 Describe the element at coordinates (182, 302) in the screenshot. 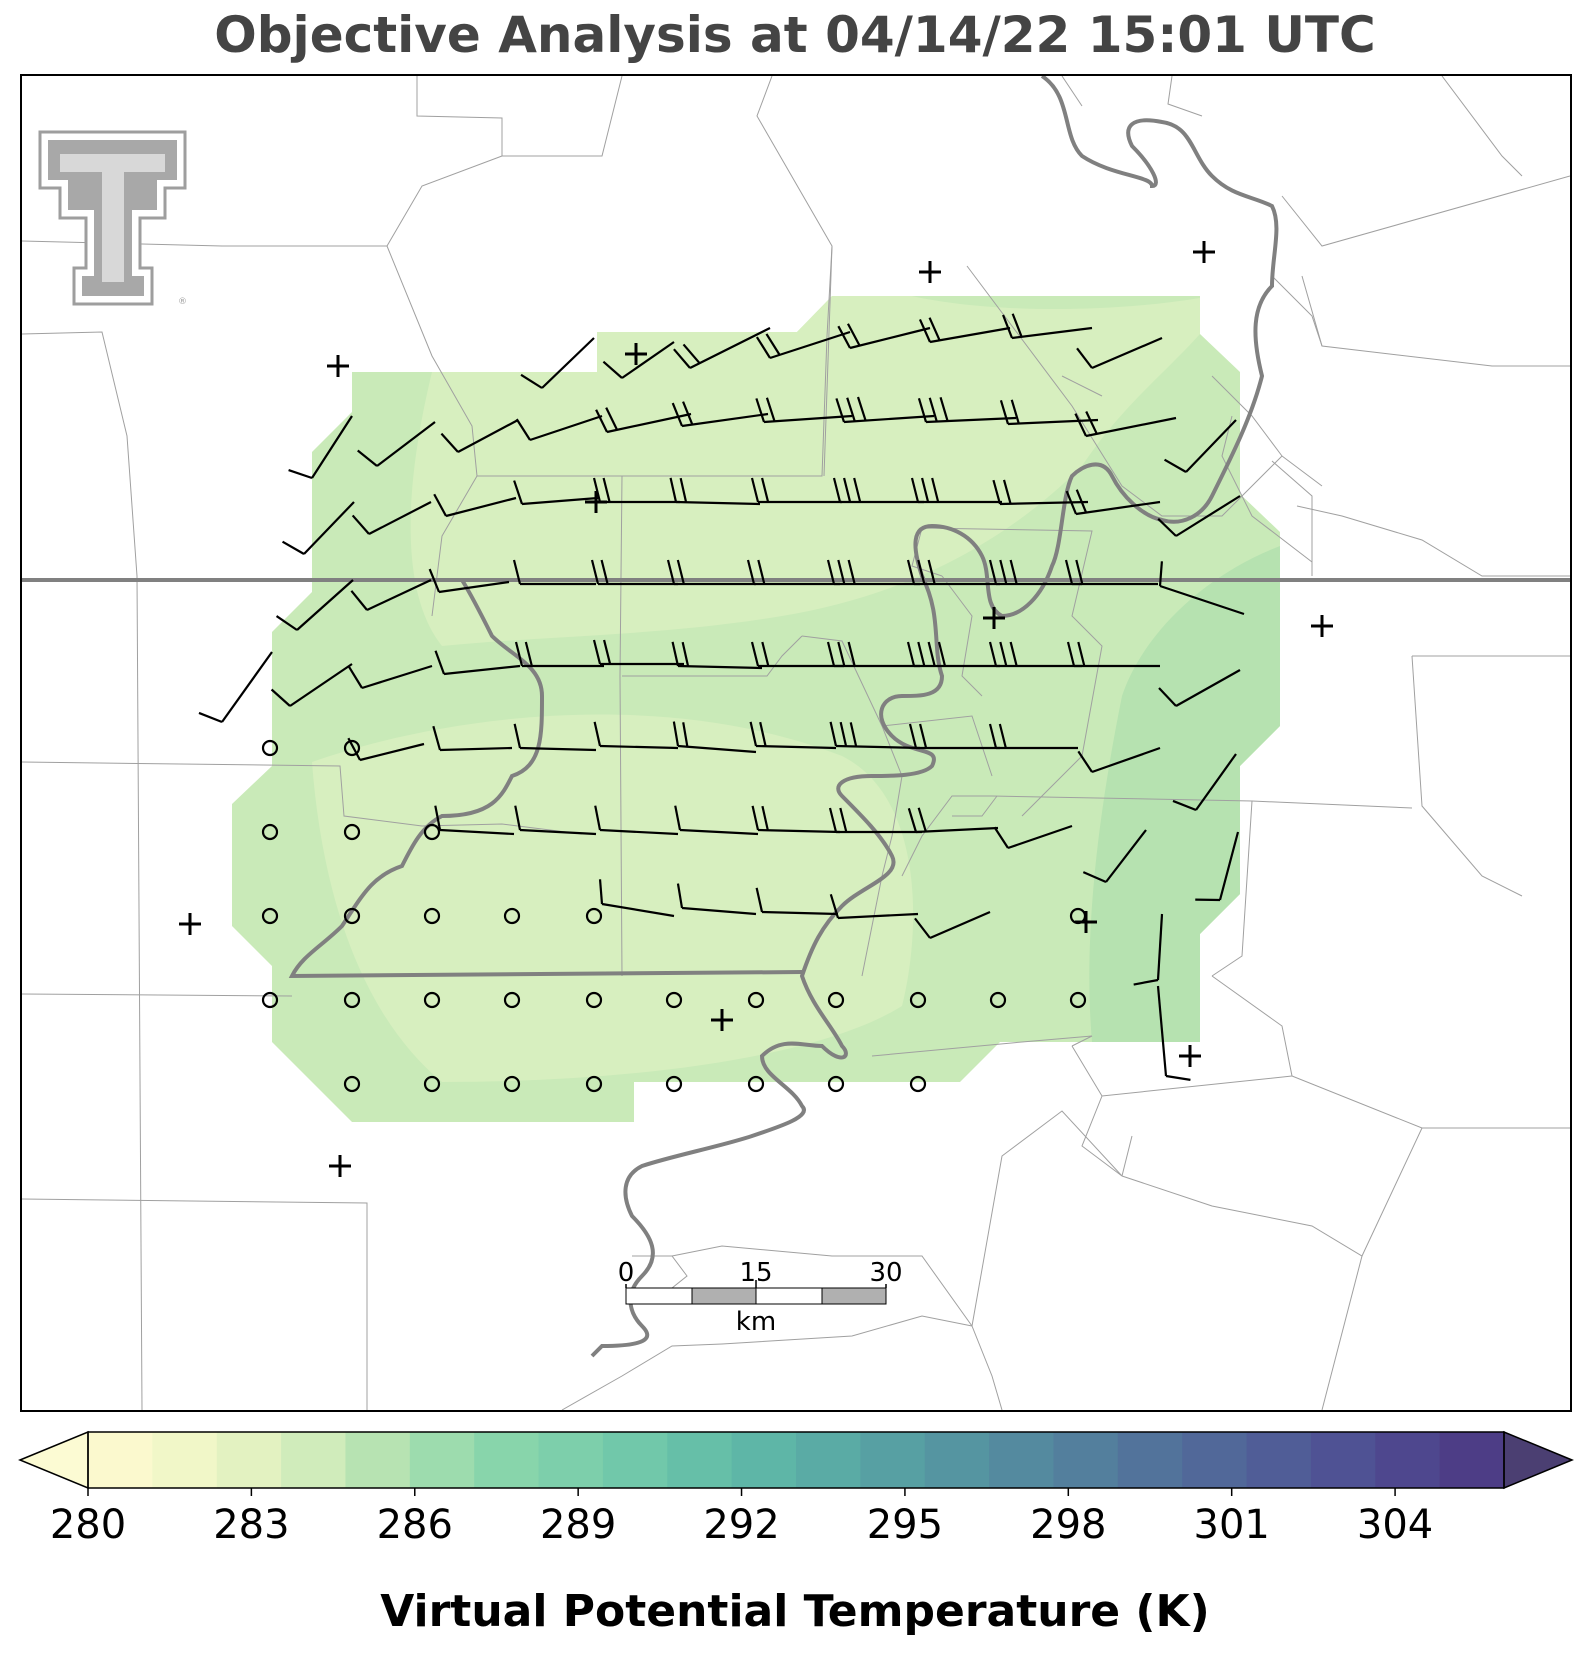

I see `logo-registered-mark: ®` at that location.